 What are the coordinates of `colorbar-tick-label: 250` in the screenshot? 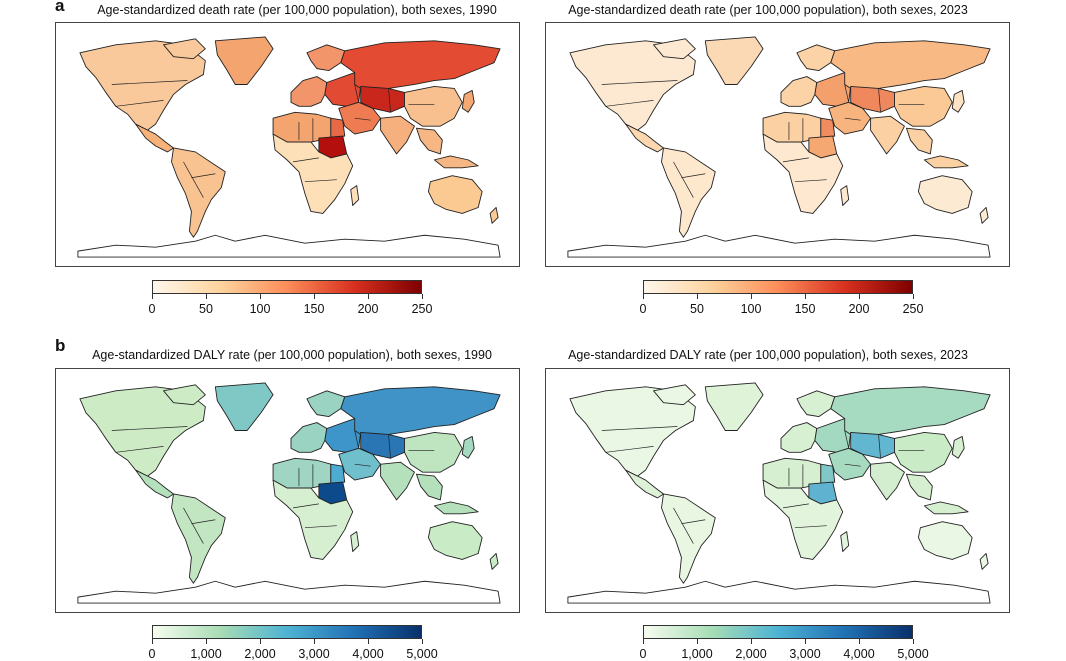 It's located at (913, 309).